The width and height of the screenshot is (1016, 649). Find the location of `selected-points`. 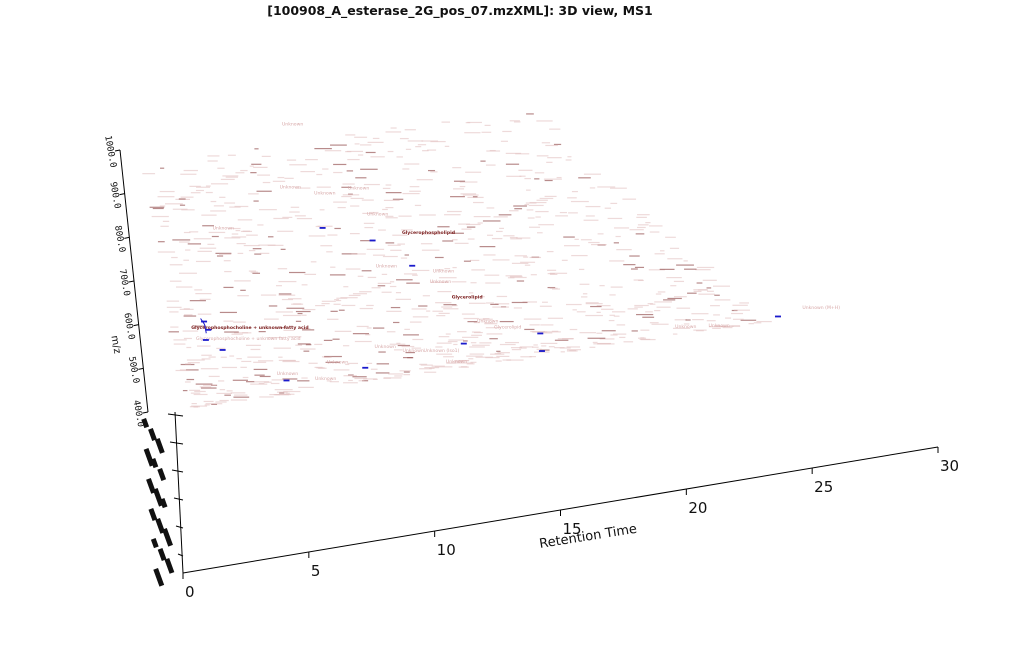

selected-points is located at coordinates (490, 304).